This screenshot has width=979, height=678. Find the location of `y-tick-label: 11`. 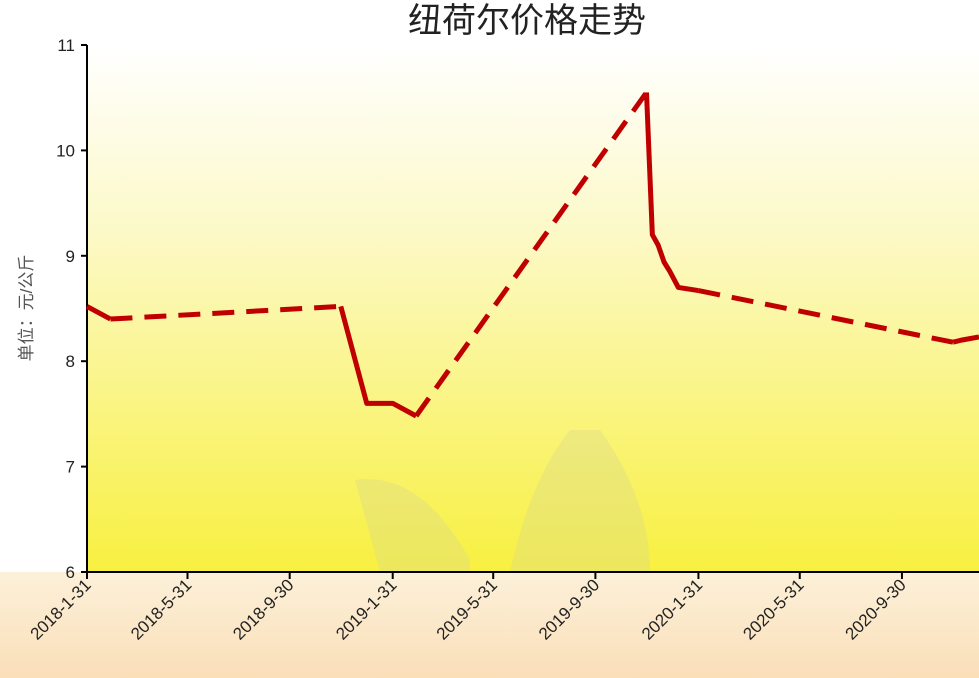

y-tick-label: 11 is located at coordinates (66, 45).